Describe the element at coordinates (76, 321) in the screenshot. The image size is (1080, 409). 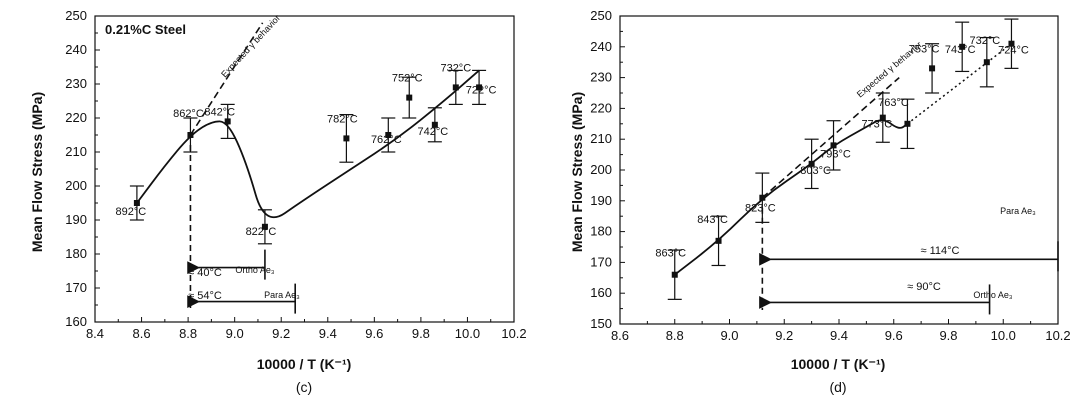
I see `y-tick-label-c: 160` at that location.